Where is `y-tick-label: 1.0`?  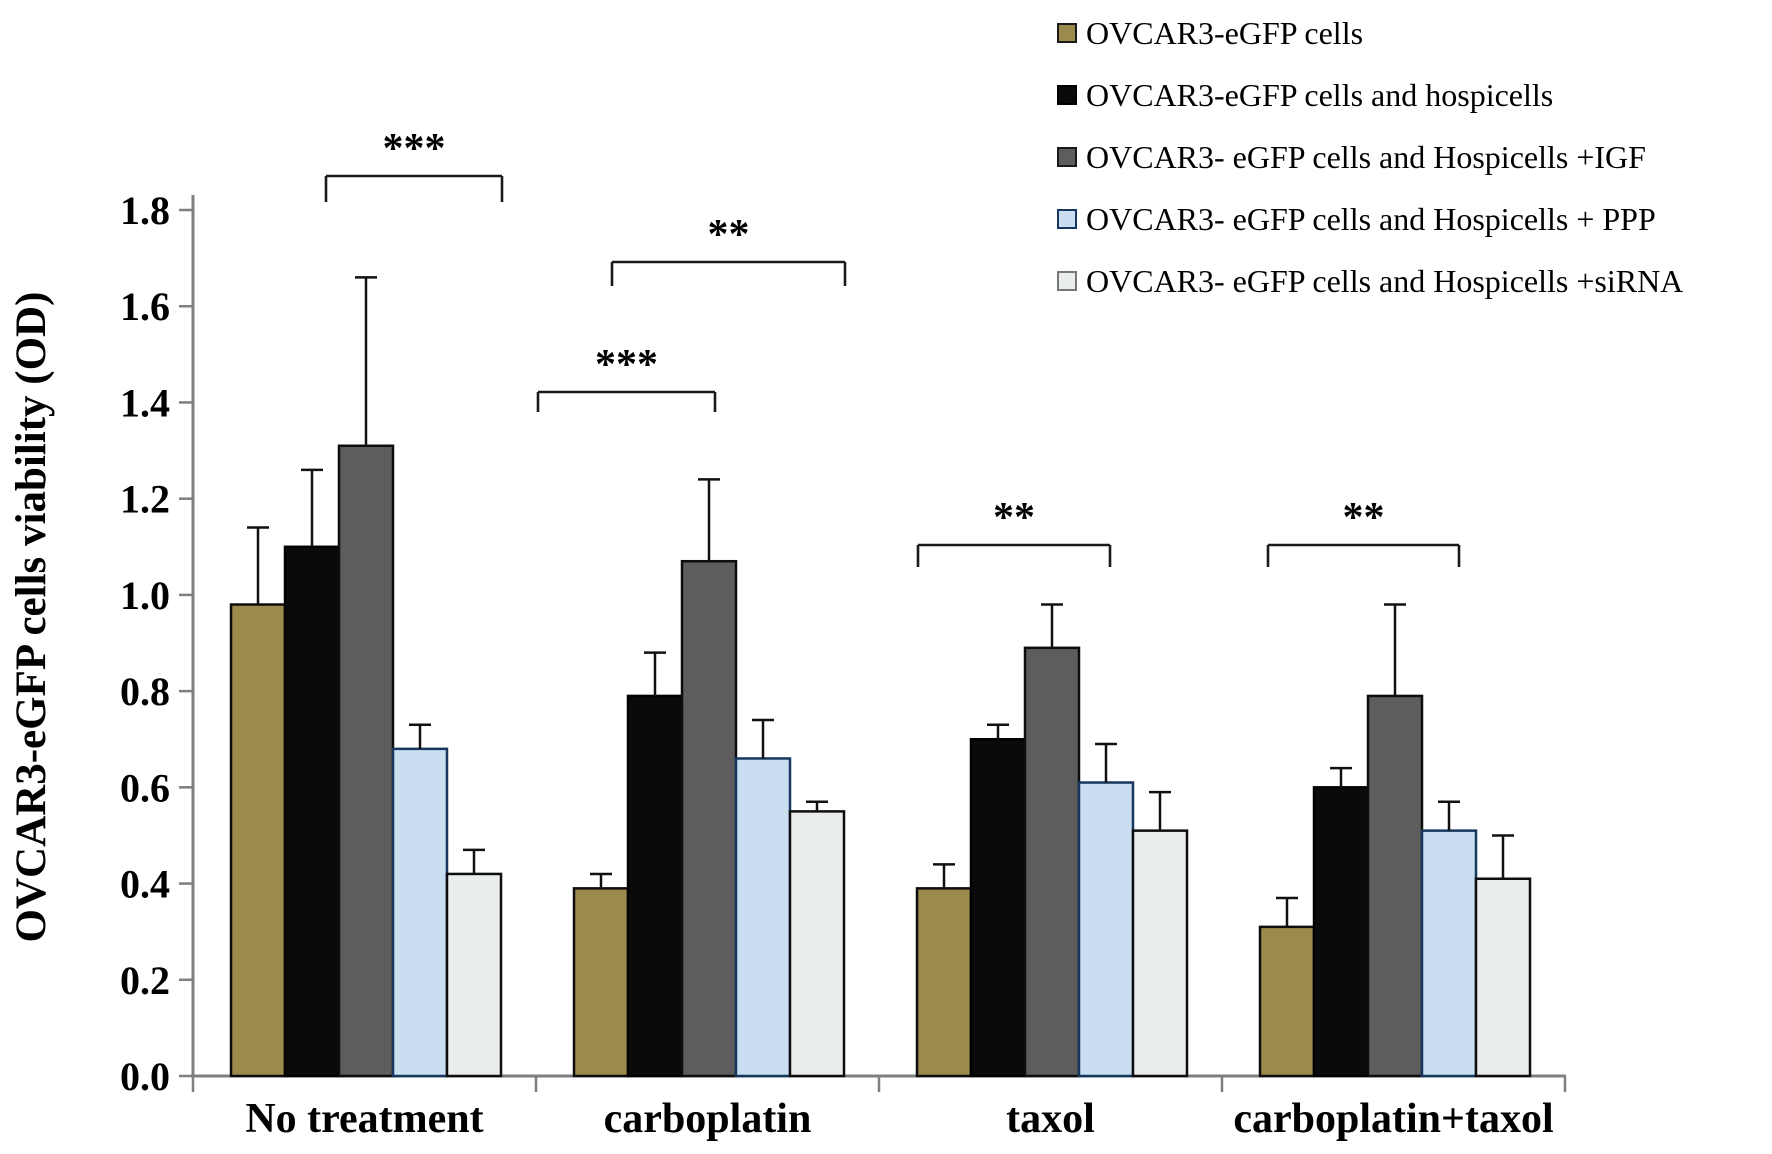 y-tick-label: 1.0 is located at coordinates (145, 595).